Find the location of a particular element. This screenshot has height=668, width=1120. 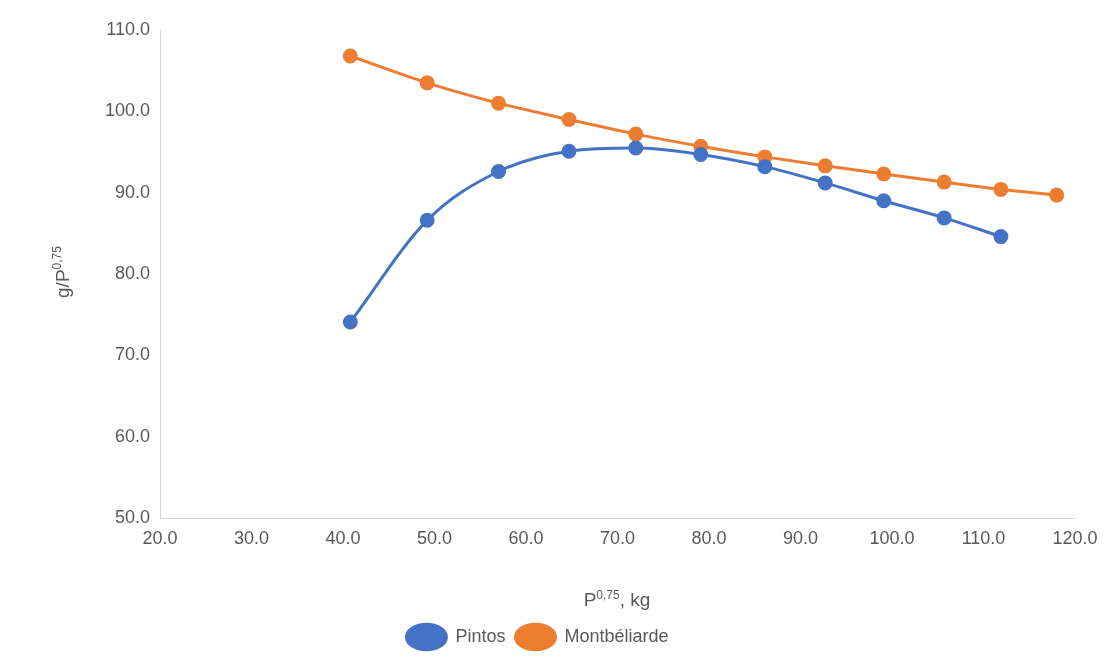

y-tick-label: 100.0 is located at coordinates (127, 110).